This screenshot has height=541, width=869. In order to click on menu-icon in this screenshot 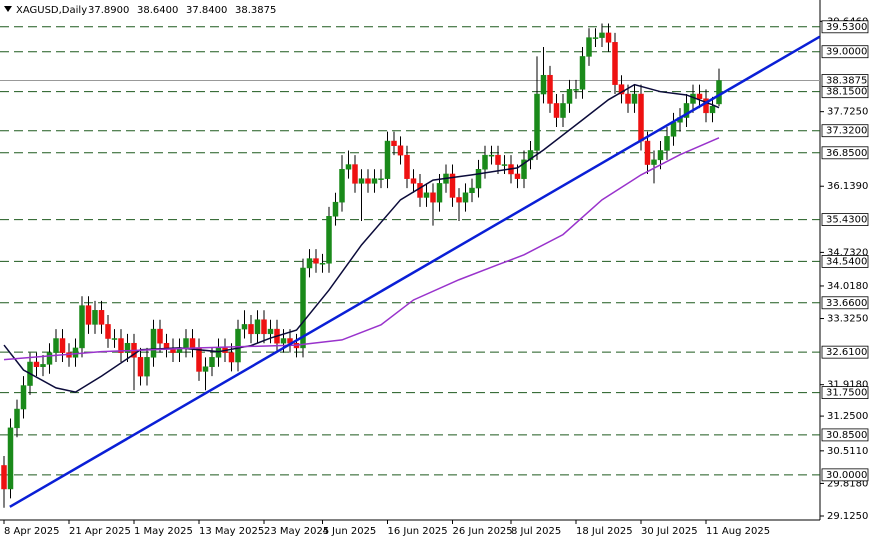, I will do `click(8, 9)`.